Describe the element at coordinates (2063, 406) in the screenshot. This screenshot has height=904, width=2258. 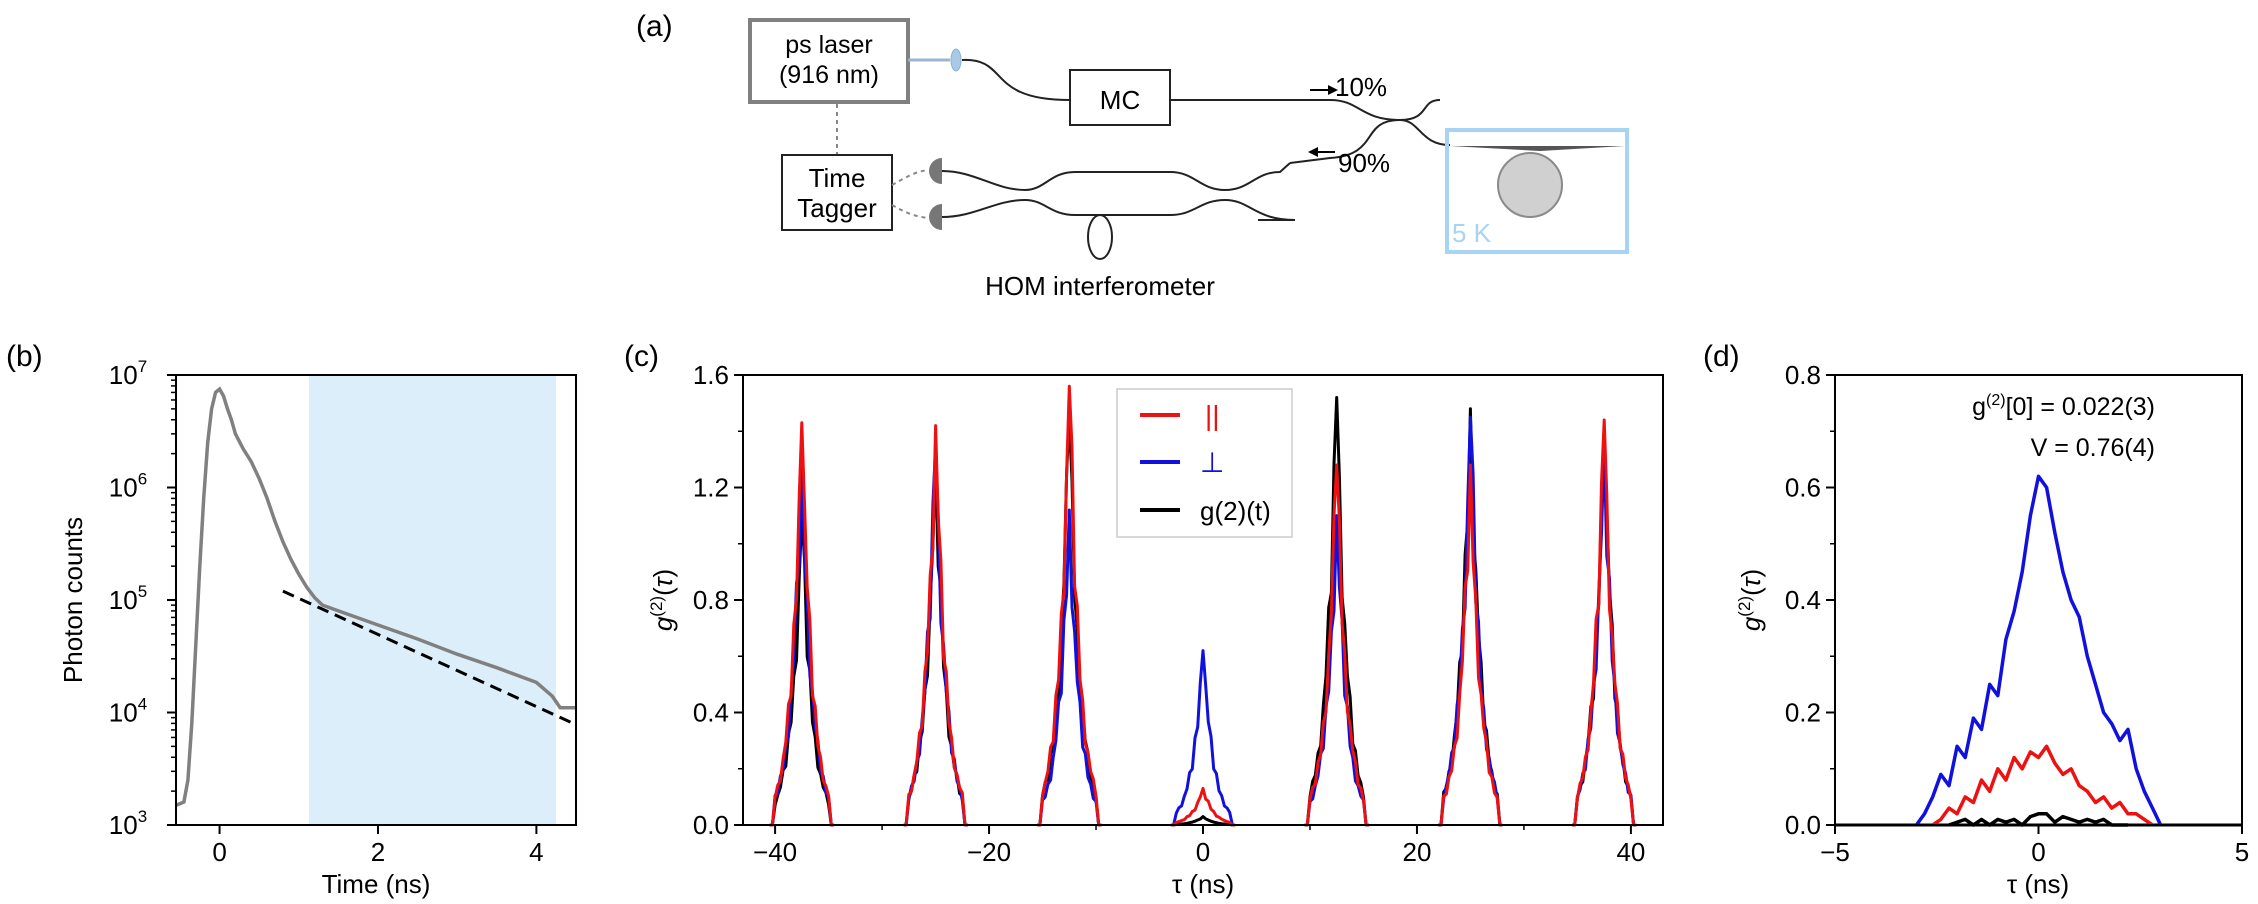
I see `plot-d-annotation-1: g(2)[0] = 0.022(3)` at that location.